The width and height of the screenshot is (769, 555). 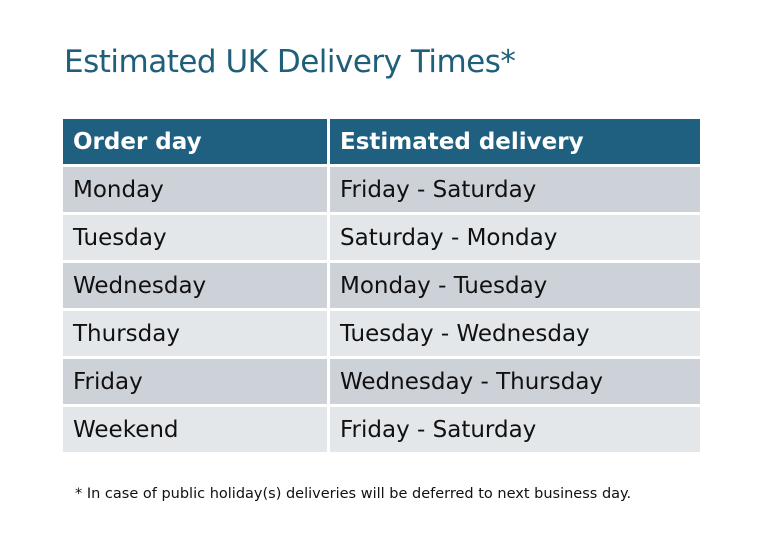 I want to click on order-day-cell: Weekend, so click(x=195, y=429).